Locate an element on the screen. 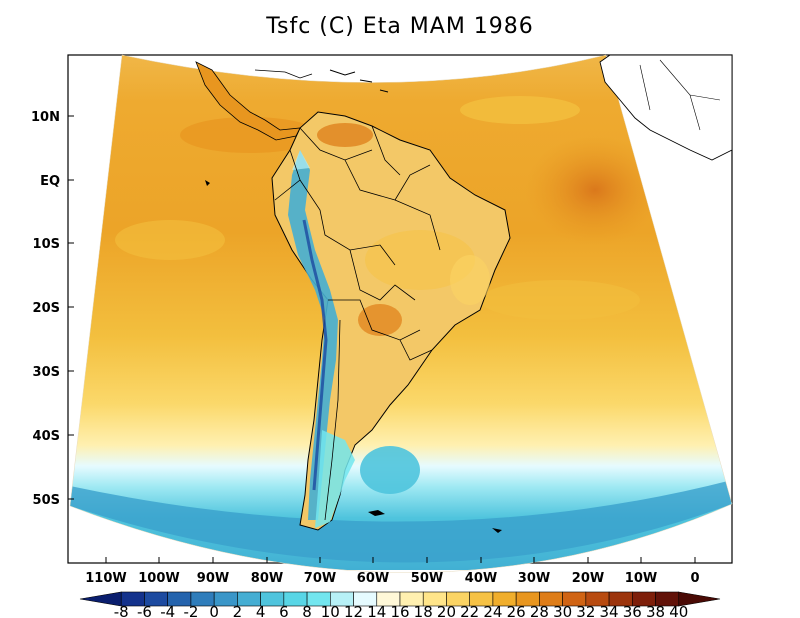 Image resolution: width=800 pixels, height=618 pixels. colorbar-label: 26 is located at coordinates (516, 610).